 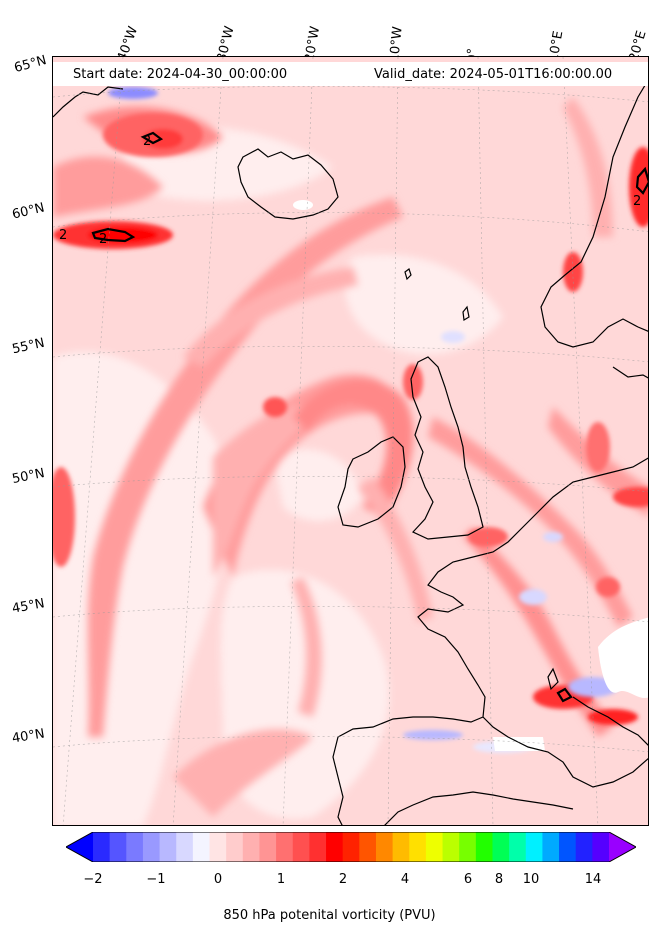 I want to click on lat-label-40n: 40°N, so click(x=28, y=736).